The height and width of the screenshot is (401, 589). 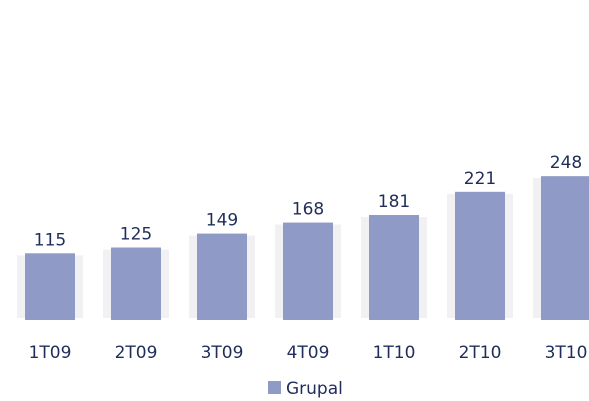 I want to click on data-label: 168, so click(x=308, y=210).